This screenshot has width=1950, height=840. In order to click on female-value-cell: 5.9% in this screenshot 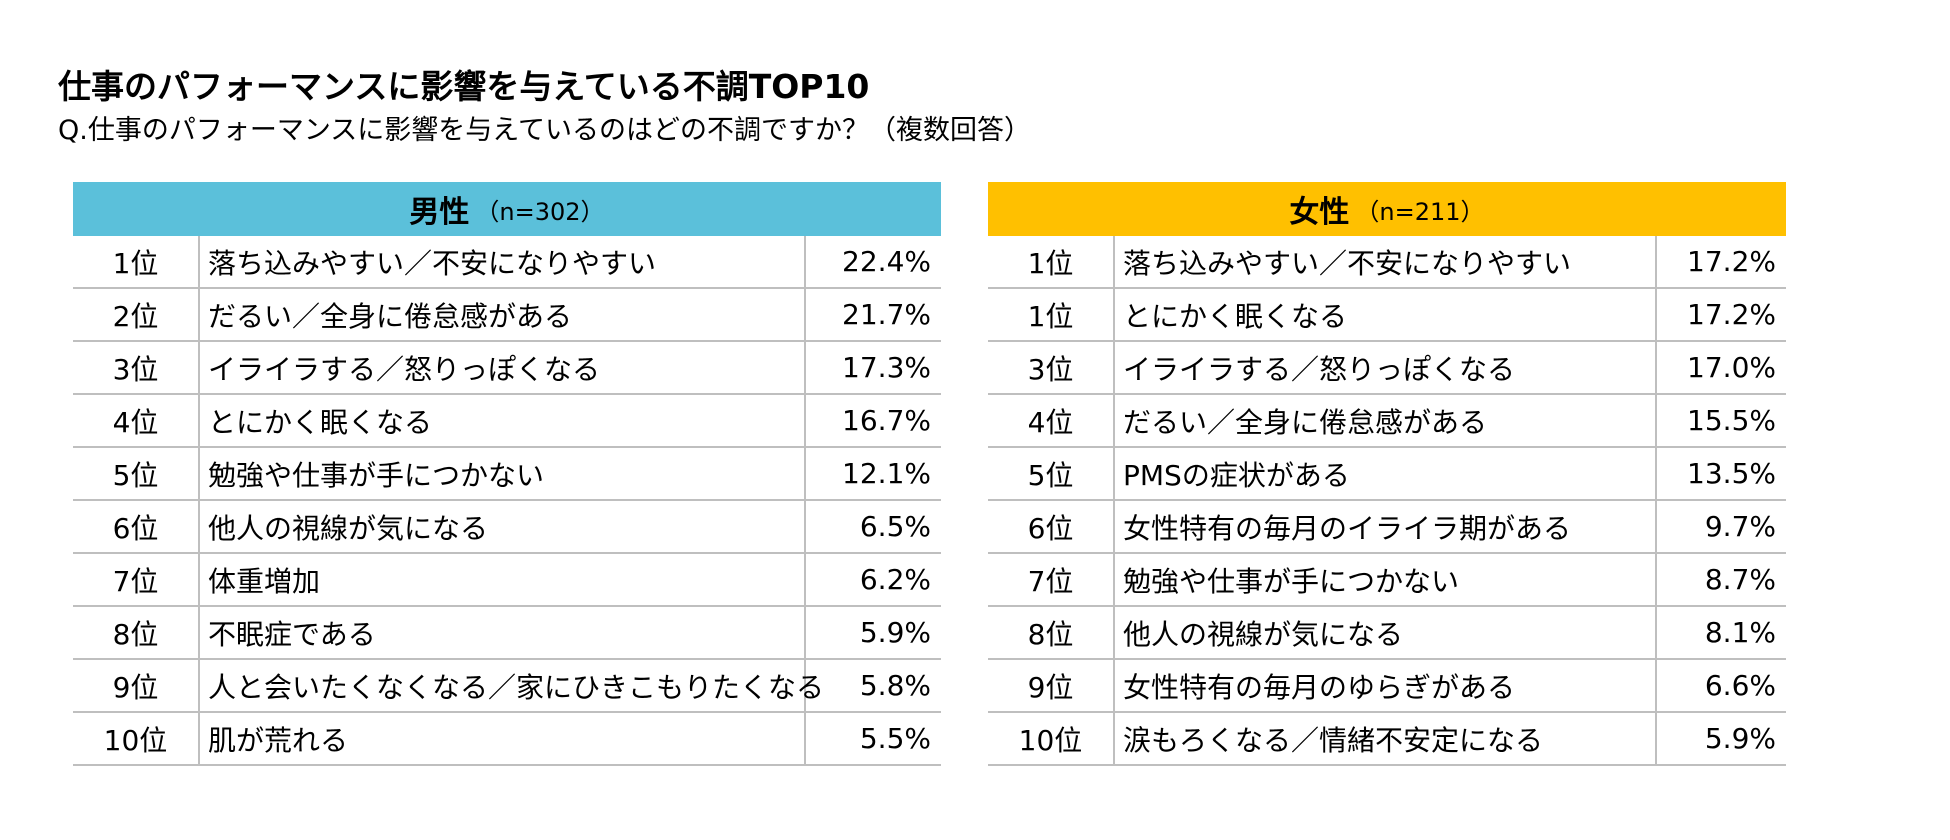, I will do `click(1740, 738)`.